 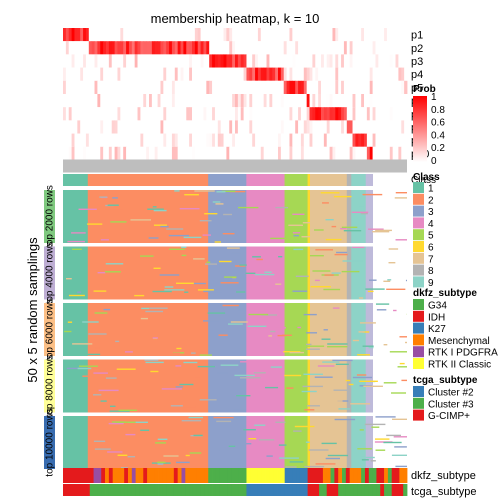 I want to click on legend-swatch, so click(x=418, y=282).